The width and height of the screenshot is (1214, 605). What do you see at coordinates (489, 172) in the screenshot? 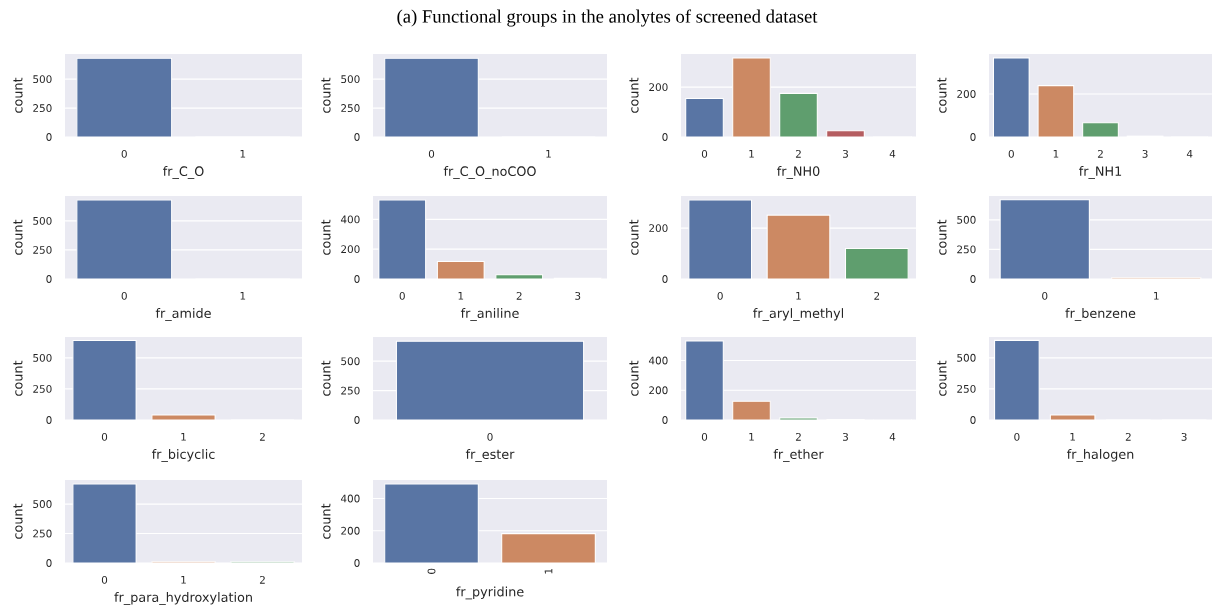
I see `x-axis-title: fr_C_O_noCOO` at bounding box center [489, 172].